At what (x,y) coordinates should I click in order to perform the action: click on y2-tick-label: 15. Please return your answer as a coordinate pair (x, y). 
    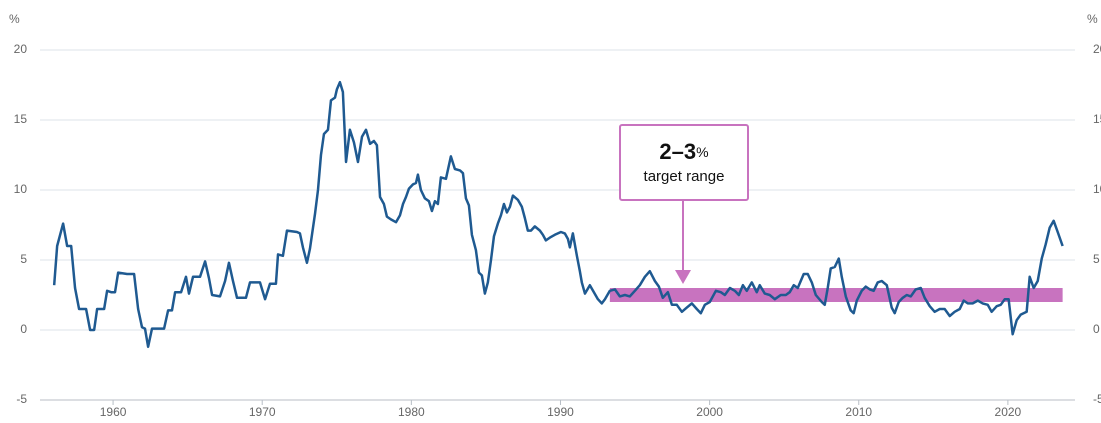
    Looking at the image, I should click on (1097, 119).